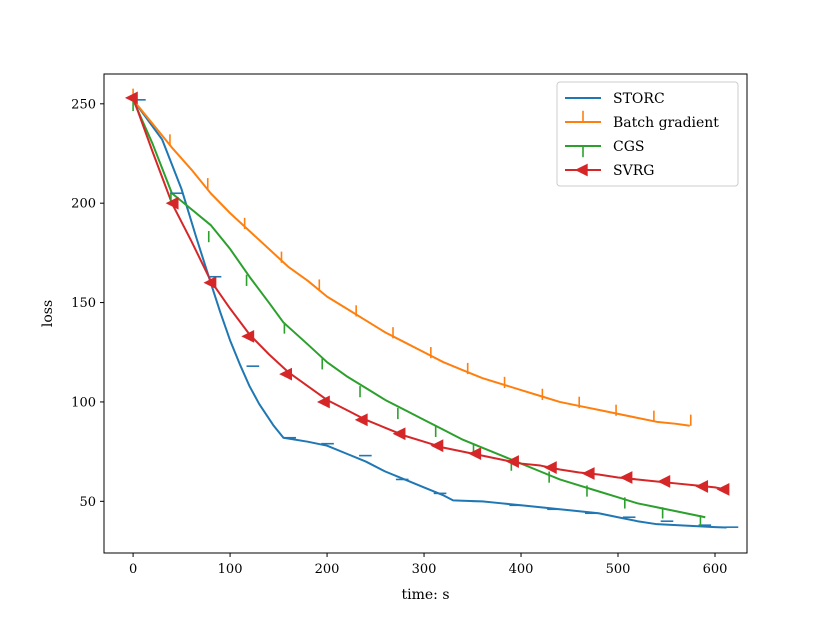  Describe the element at coordinates (629, 147) in the screenshot. I see `legend-label: CGS` at that location.